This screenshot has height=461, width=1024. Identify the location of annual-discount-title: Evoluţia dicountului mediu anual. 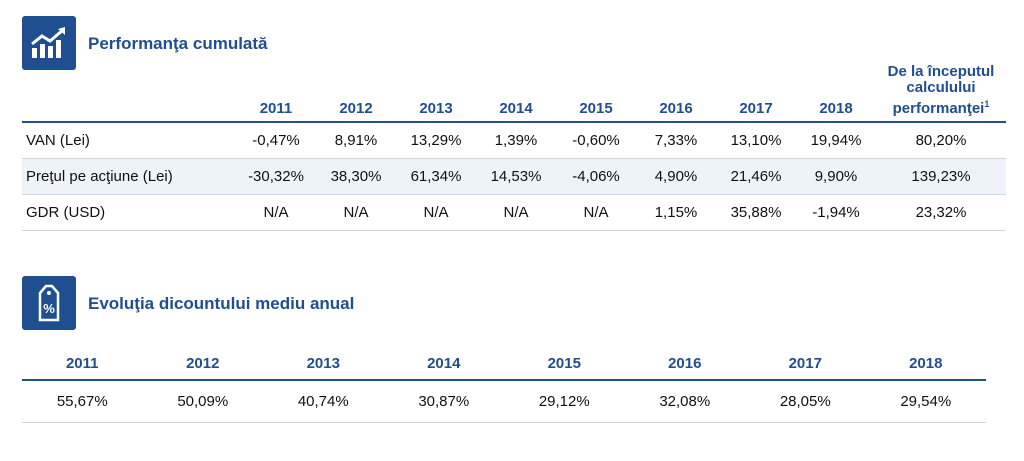
(221, 303).